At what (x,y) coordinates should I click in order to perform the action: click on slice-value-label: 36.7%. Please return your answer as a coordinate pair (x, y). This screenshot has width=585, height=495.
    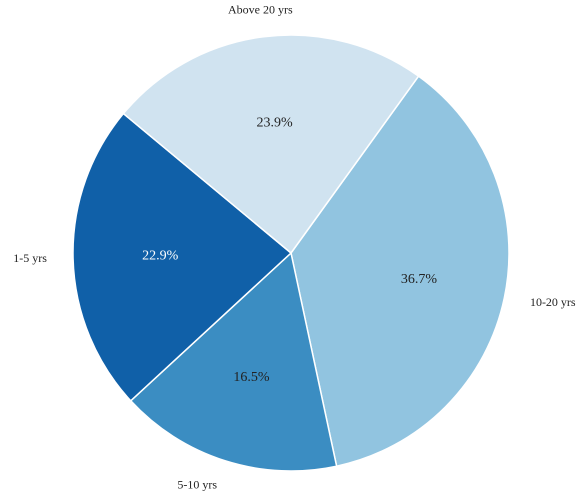
    Looking at the image, I should click on (419, 279).